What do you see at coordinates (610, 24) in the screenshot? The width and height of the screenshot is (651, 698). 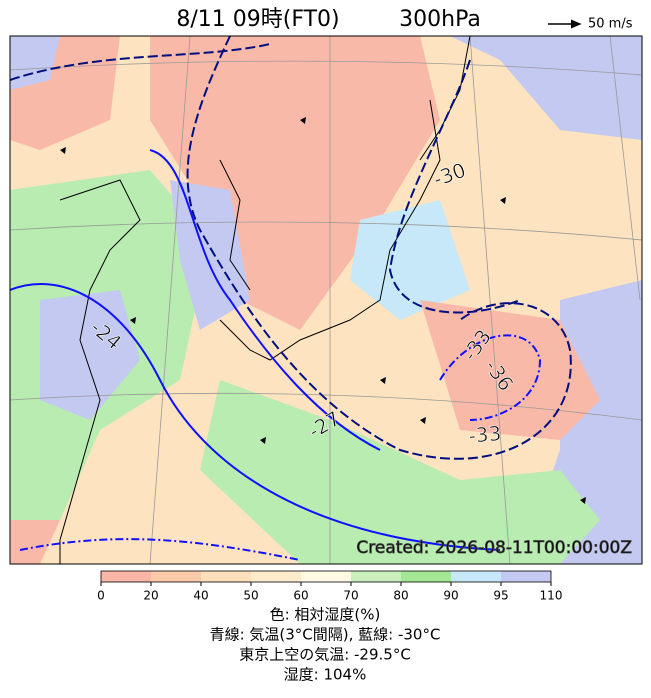 I see `wind-scale: 50 m/s` at bounding box center [610, 24].